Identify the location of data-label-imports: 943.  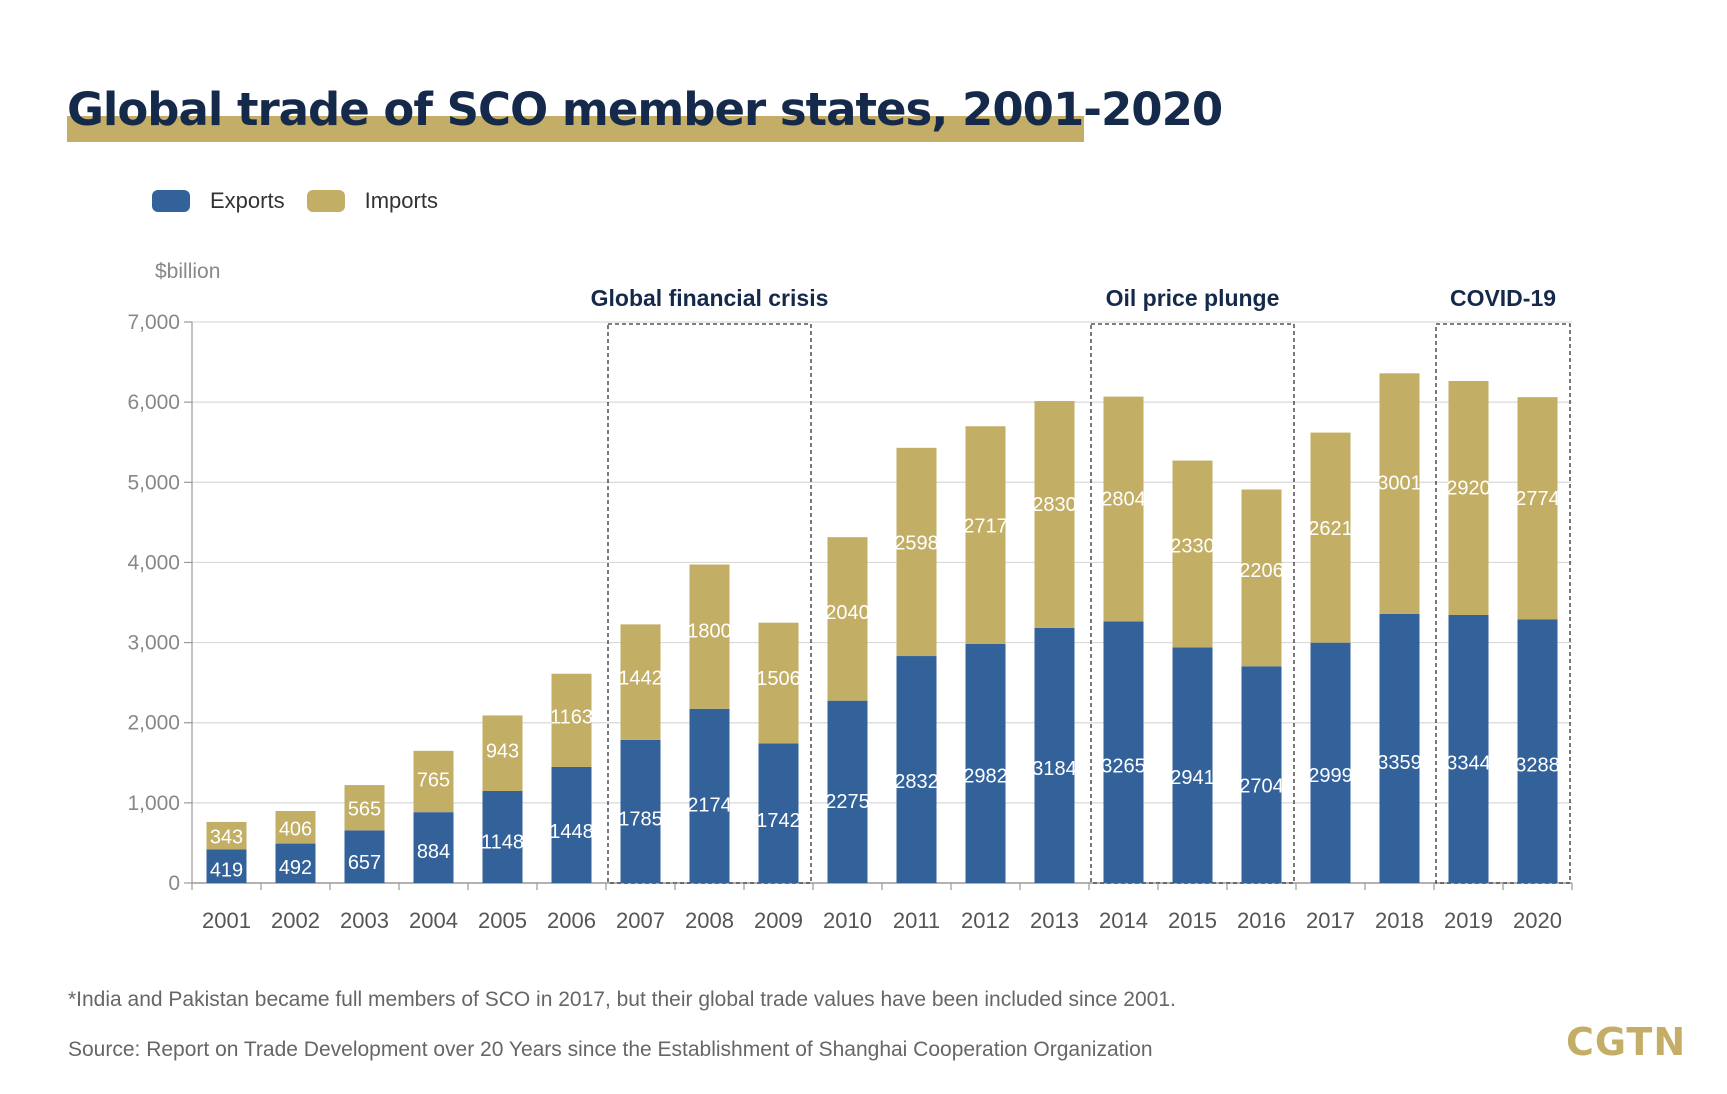
(502, 751).